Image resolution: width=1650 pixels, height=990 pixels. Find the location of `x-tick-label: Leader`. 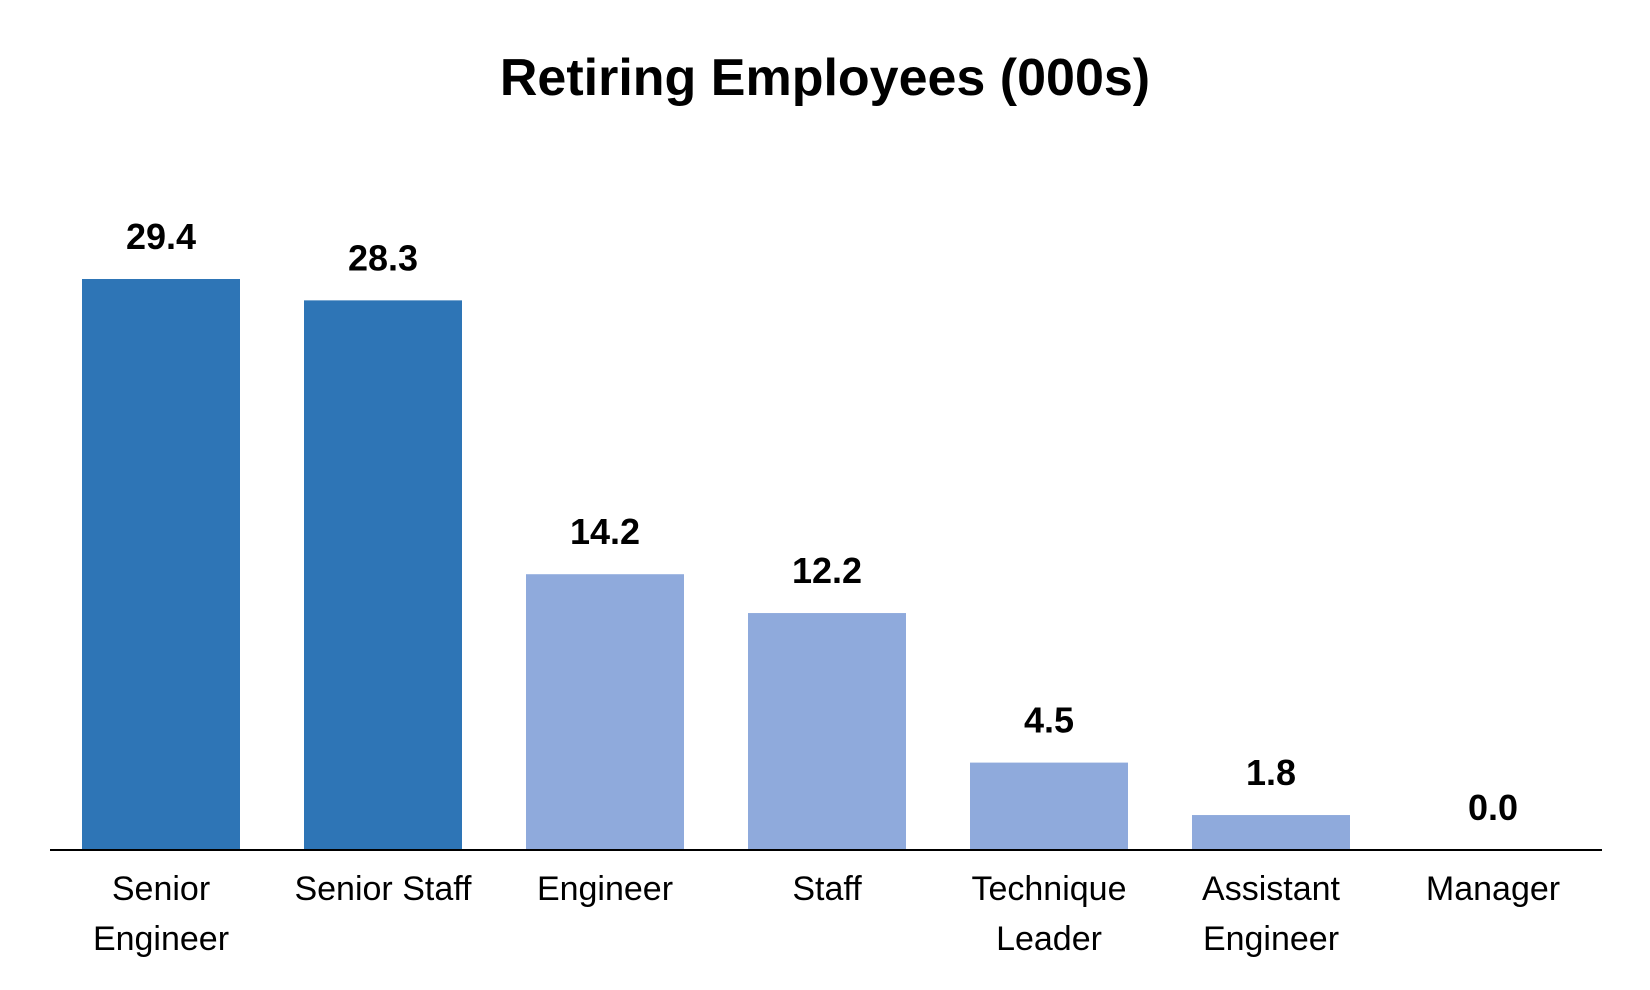

x-tick-label: Leader is located at coordinates (1049, 939).